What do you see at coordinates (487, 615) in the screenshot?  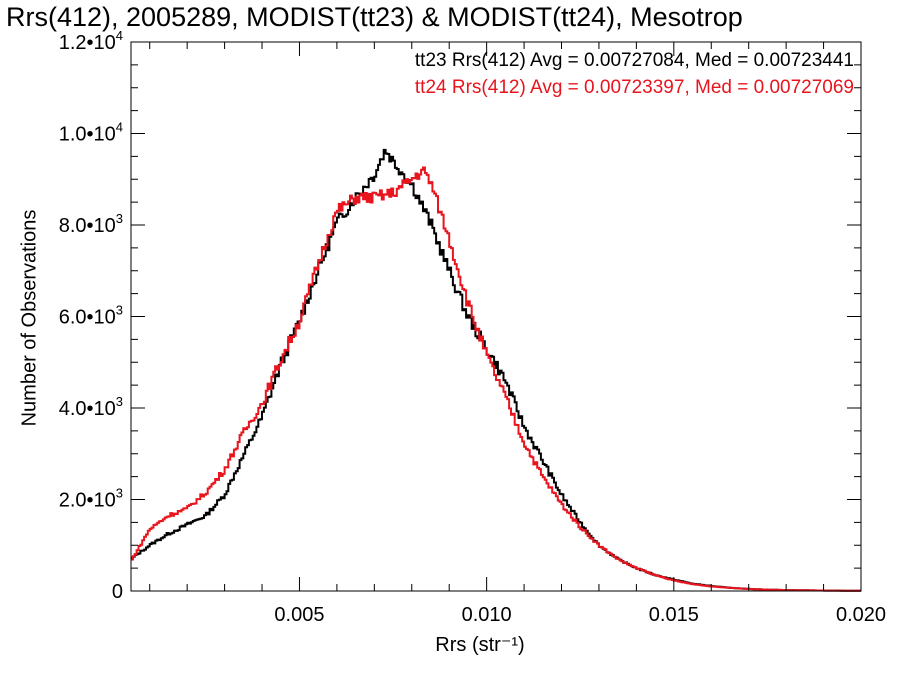 I see `x-tick-label: 0.010` at bounding box center [487, 615].